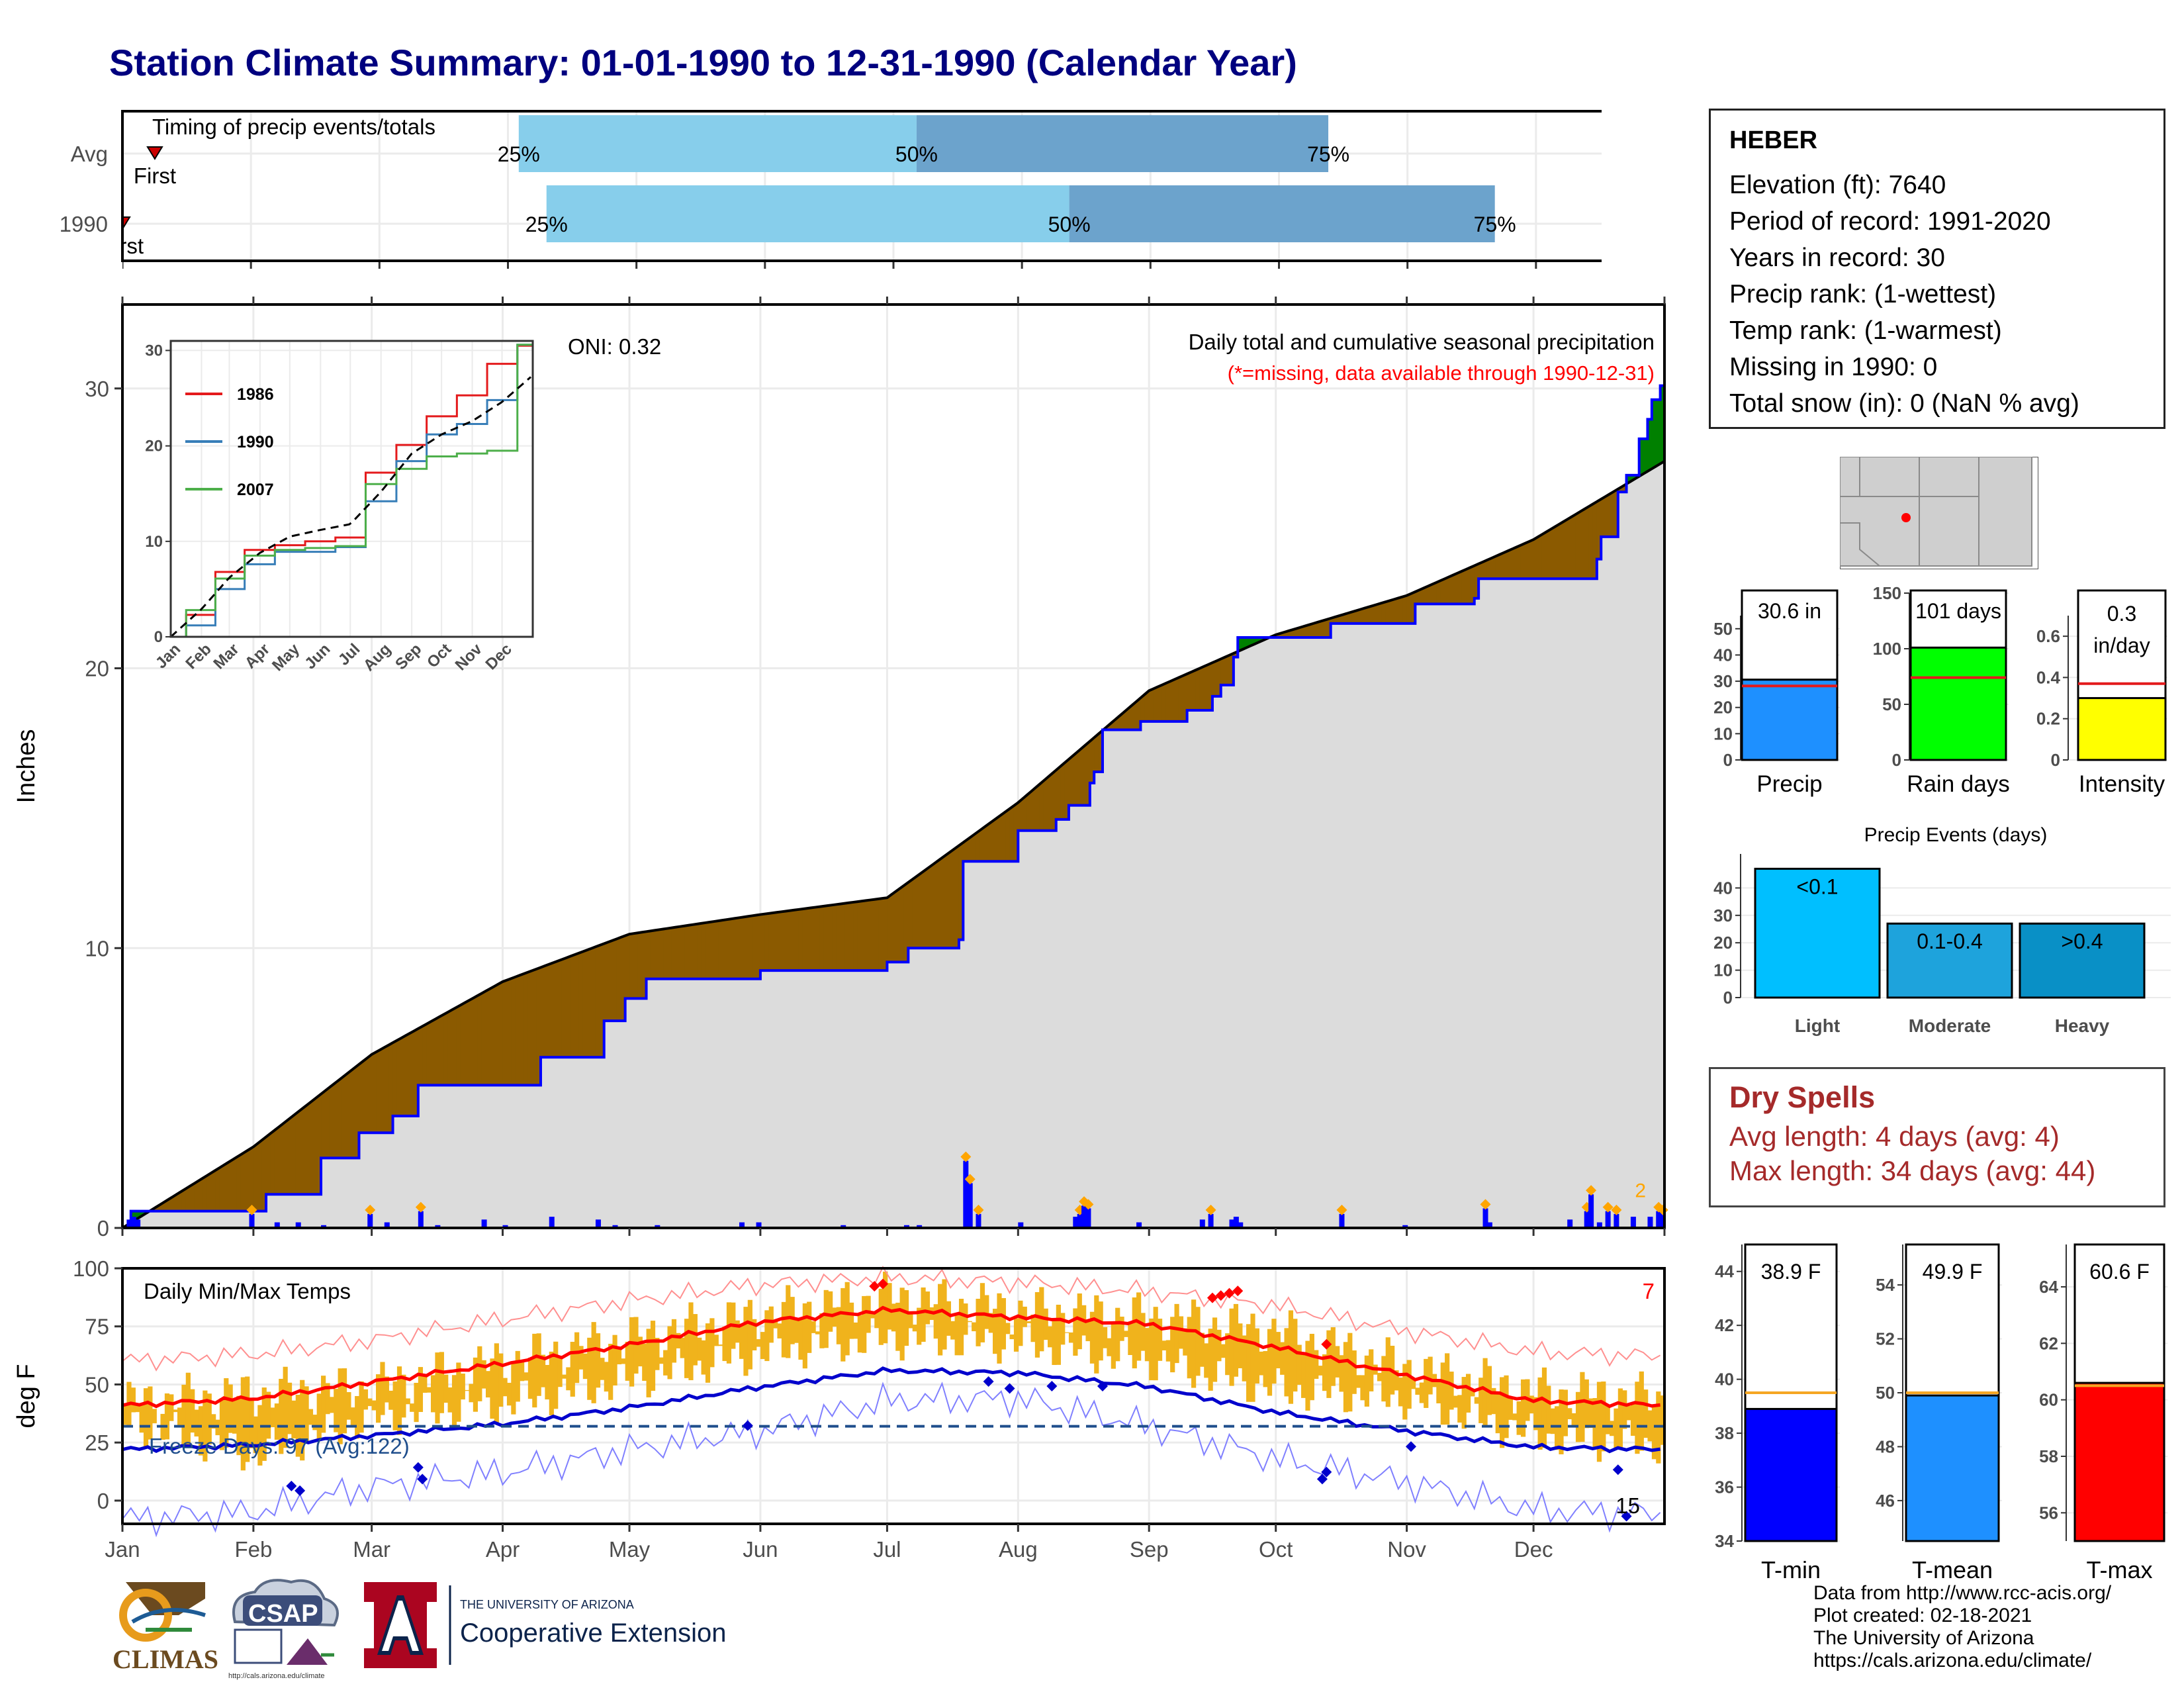 Image resolution: width=2184 pixels, height=1688 pixels. What do you see at coordinates (1885, 1446) in the screenshot?
I see `summary-y-tick-label: 48` at bounding box center [1885, 1446].